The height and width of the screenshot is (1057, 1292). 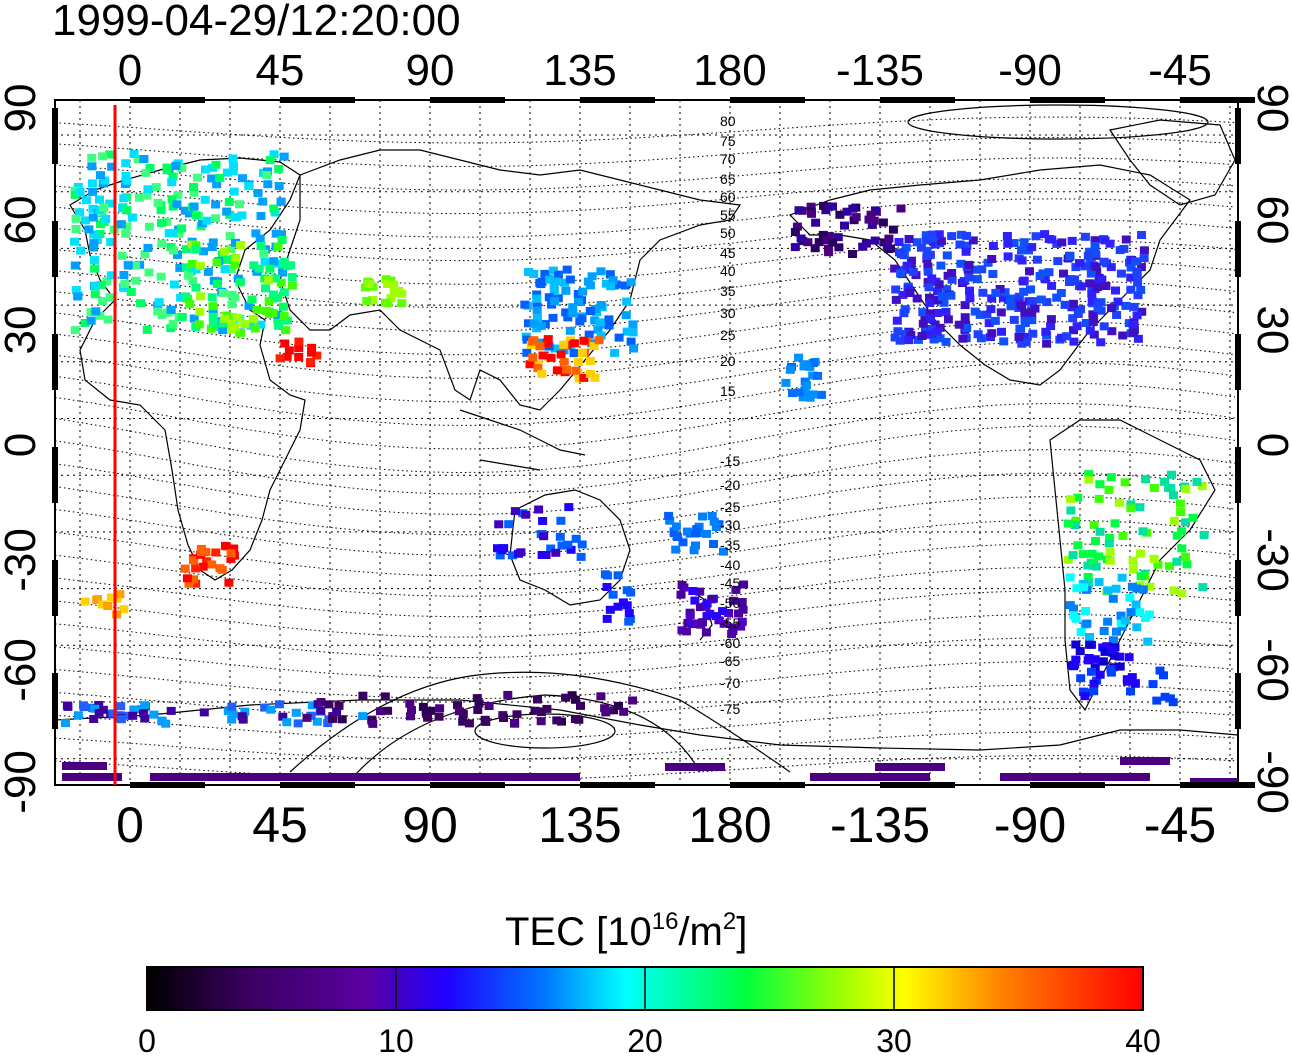 What do you see at coordinates (1270, 108) in the screenshot?
I see `right-lat-tick: 90` at bounding box center [1270, 108].